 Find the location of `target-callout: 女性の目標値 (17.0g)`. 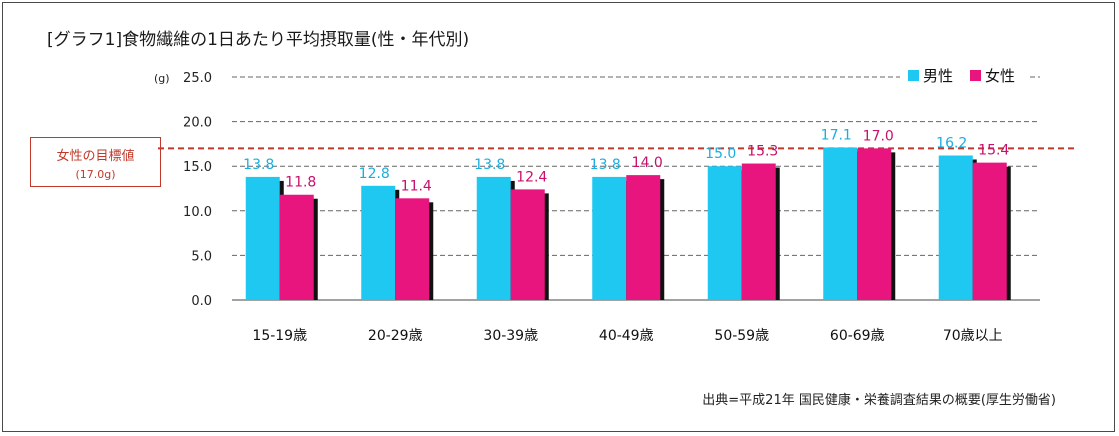

target-callout: 女性の目標値 (17.0g) is located at coordinates (95, 162).